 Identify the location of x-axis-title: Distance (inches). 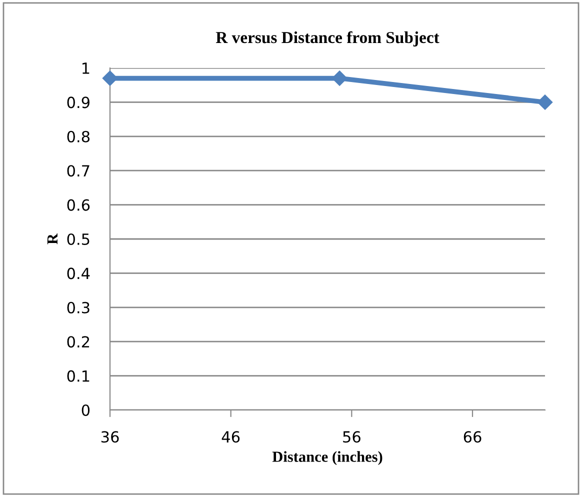
(327, 458).